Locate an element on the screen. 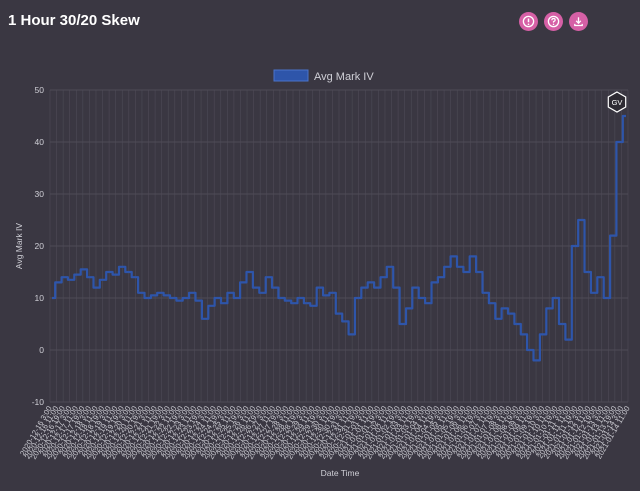  info-icon is located at coordinates (528, 21).